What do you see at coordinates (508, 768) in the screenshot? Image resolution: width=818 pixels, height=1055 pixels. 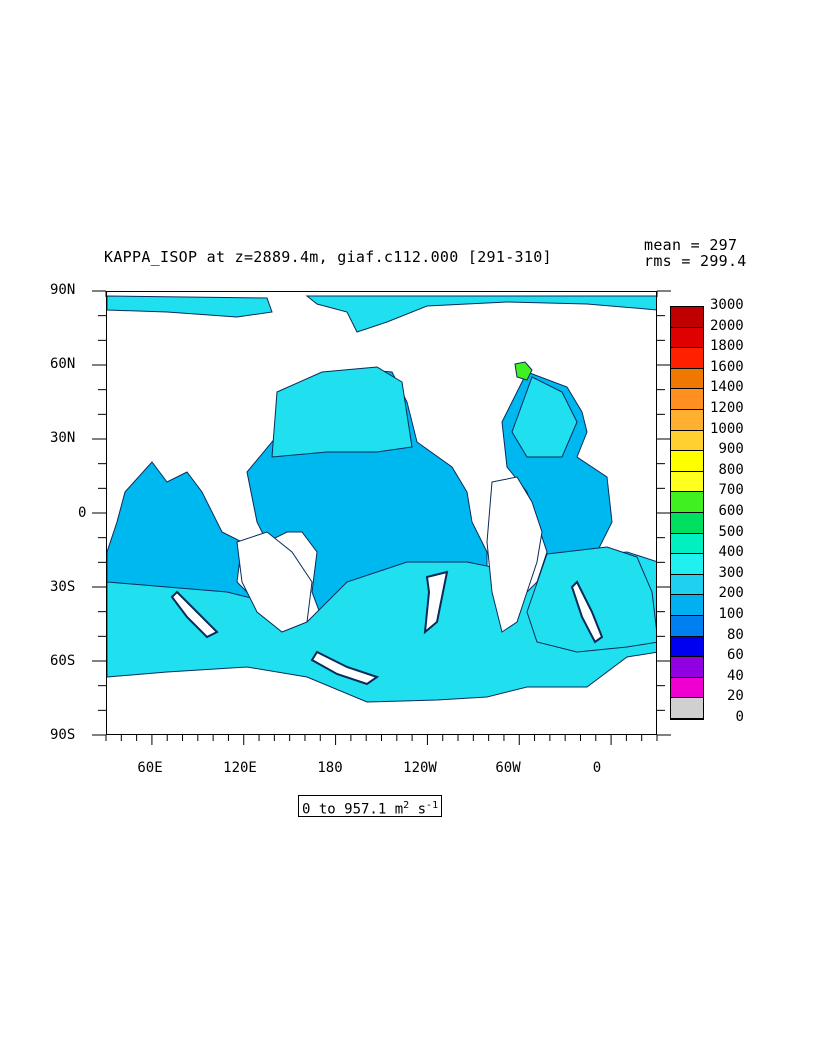 I see `lon-label-60w: 60W` at bounding box center [508, 768].